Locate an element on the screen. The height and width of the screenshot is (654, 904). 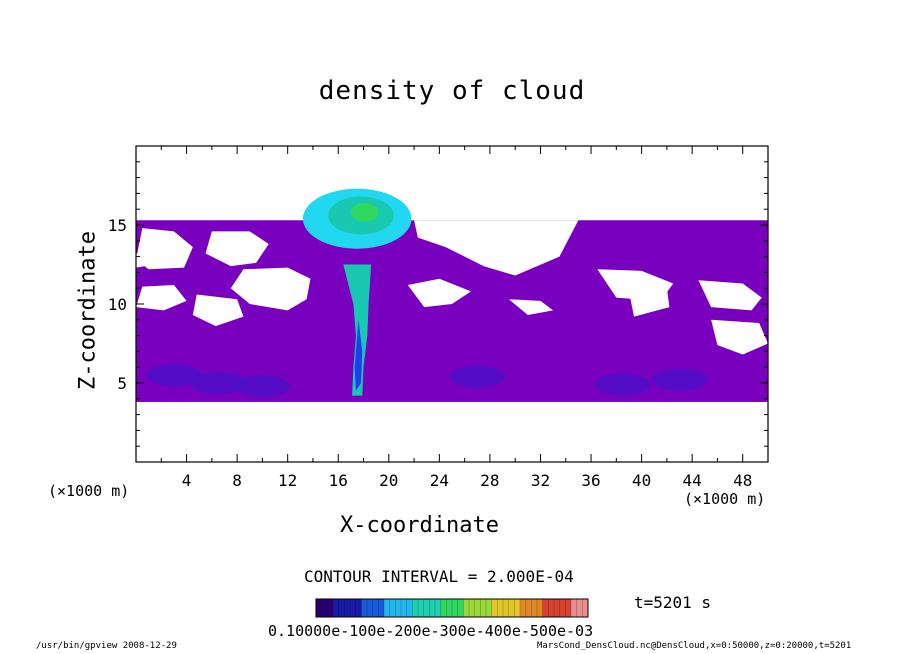
x-tick-label-28: 28 is located at coordinates (489, 480).